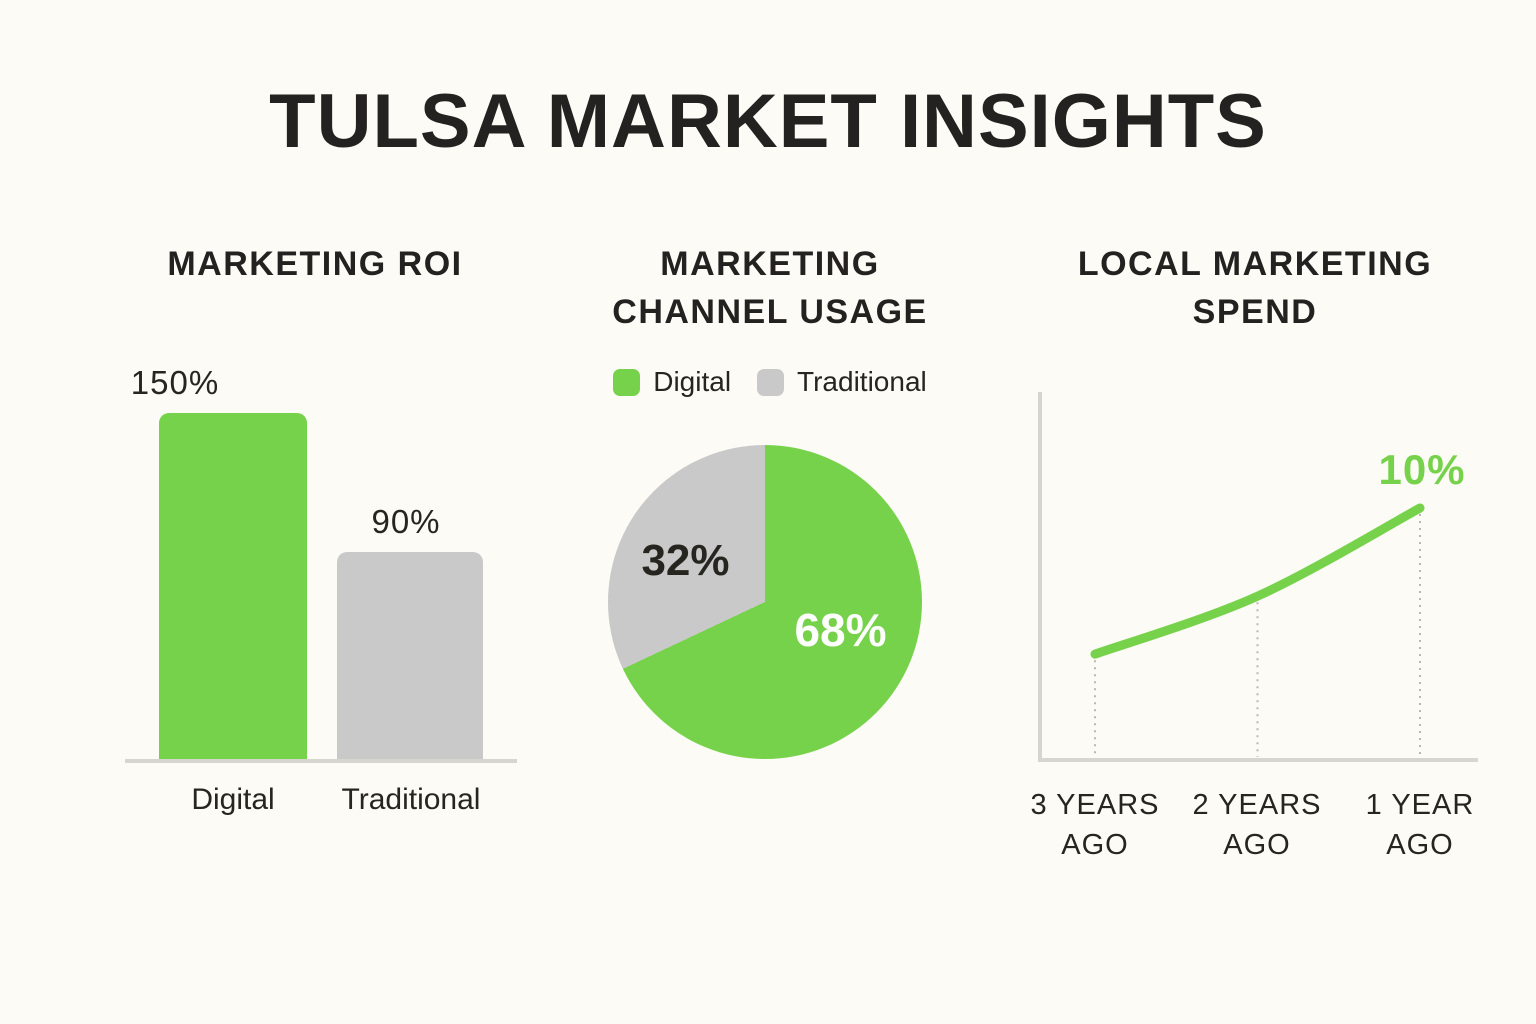 The image size is (1536, 1024). What do you see at coordinates (1257, 825) in the screenshot?
I see `x-label-2-years-ago: 2 YEARS AGO` at bounding box center [1257, 825].